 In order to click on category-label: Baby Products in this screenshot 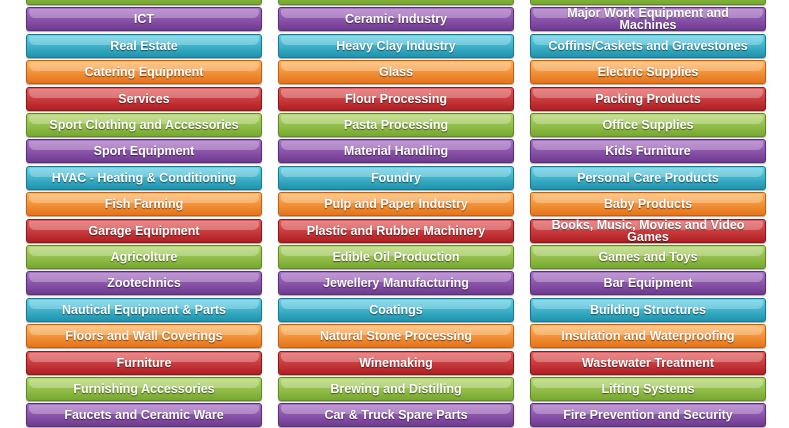, I will do `click(648, 204)`.